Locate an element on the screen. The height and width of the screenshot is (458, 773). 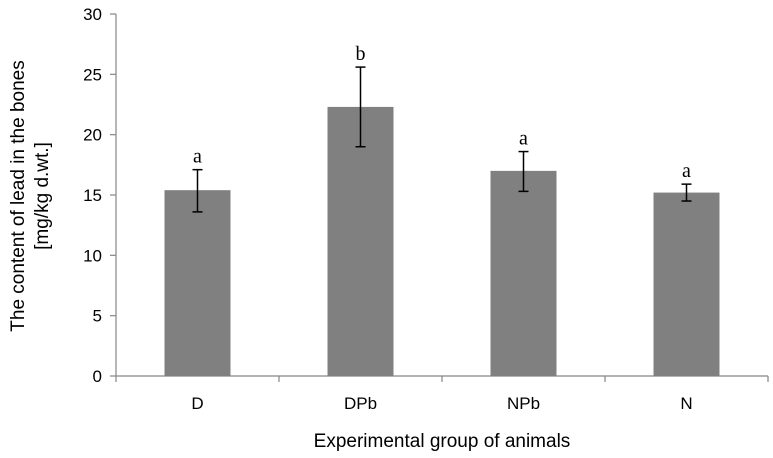
significance-label: b is located at coordinates (361, 54).